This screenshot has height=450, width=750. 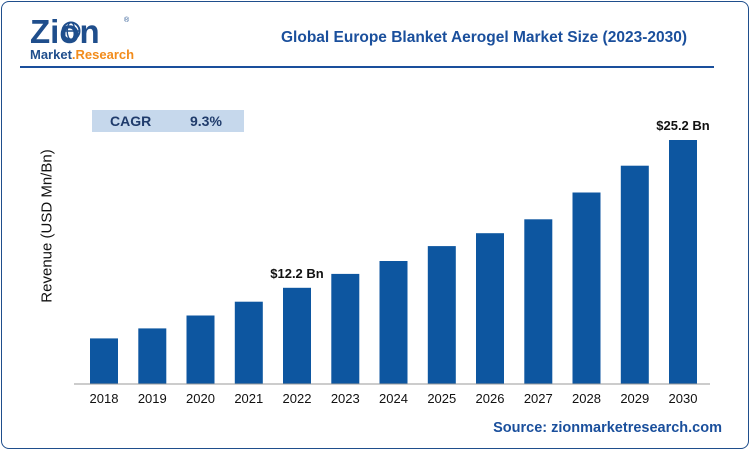 What do you see at coordinates (71, 31) in the screenshot?
I see `globe-icon` at bounding box center [71, 31].